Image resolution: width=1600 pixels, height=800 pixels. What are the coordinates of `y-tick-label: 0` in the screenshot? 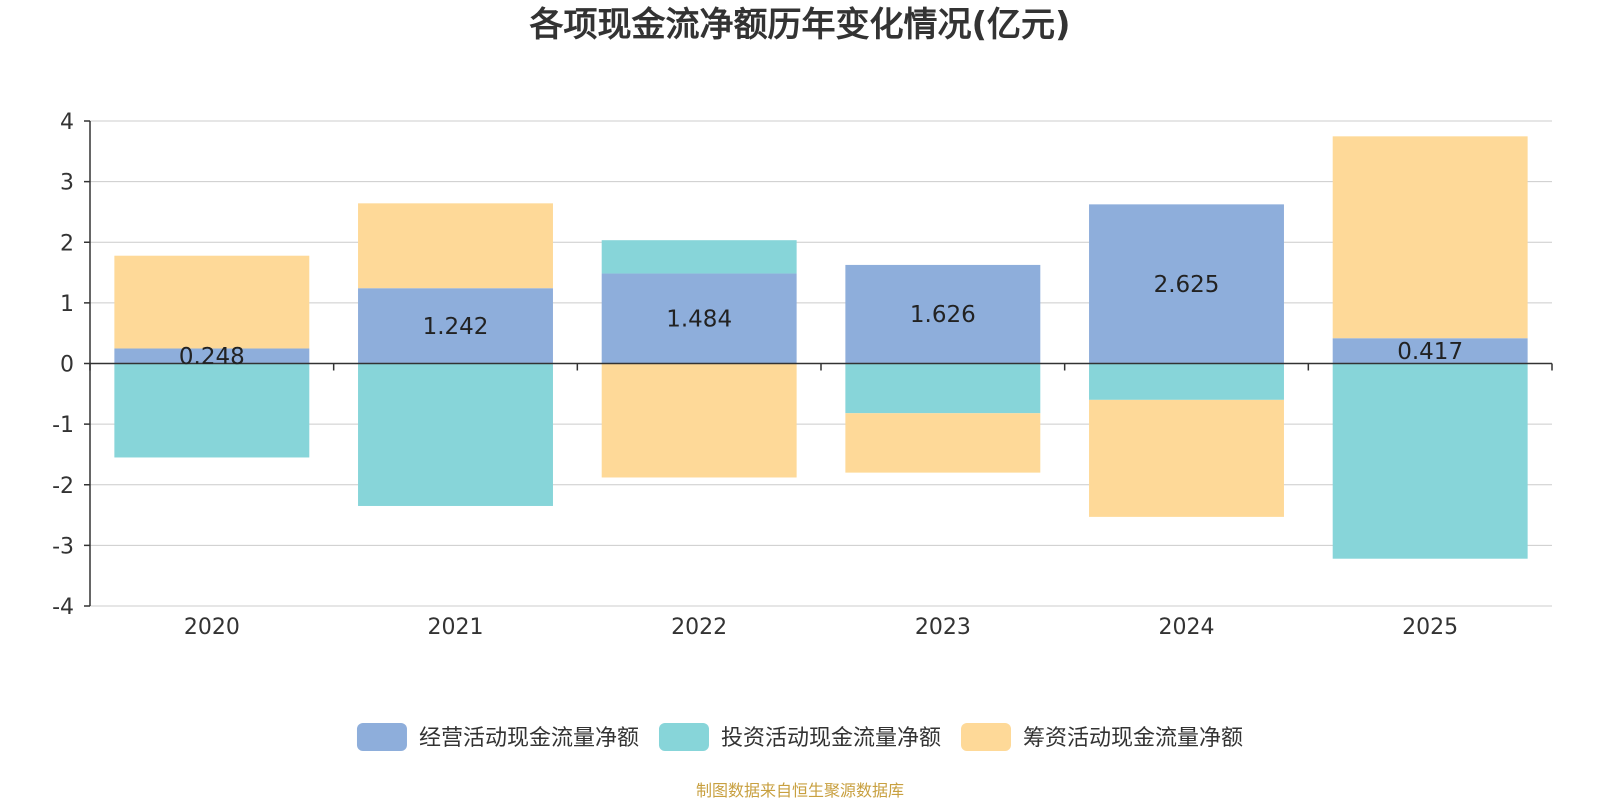 It's located at (67, 365).